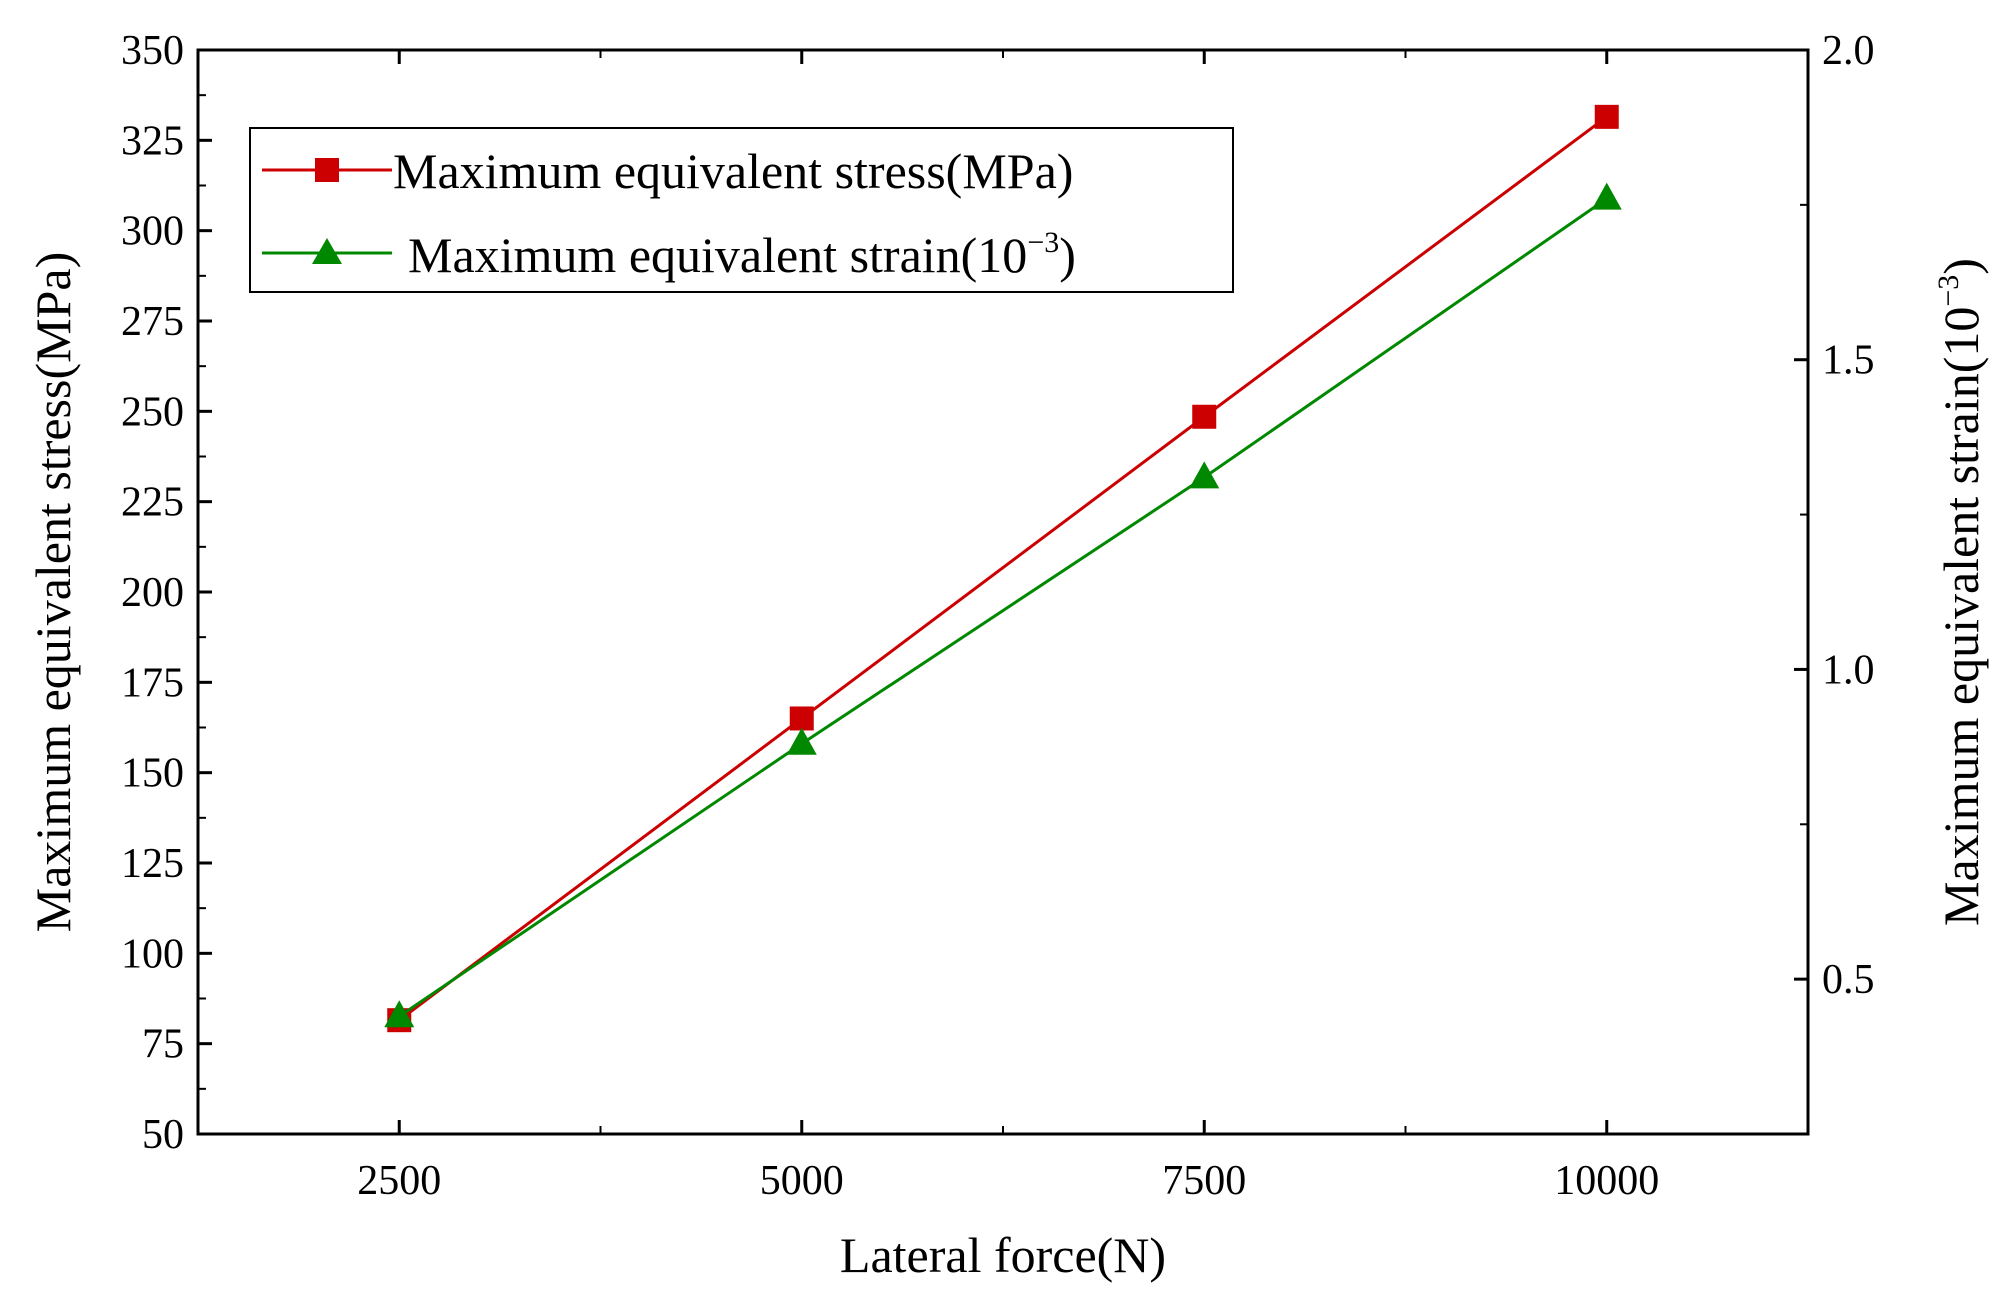 Image resolution: width=2007 pixels, height=1303 pixels. What do you see at coordinates (53, 592) in the screenshot?
I see `y-axis-title: Maximum equivalent stress(MPa)` at bounding box center [53, 592].